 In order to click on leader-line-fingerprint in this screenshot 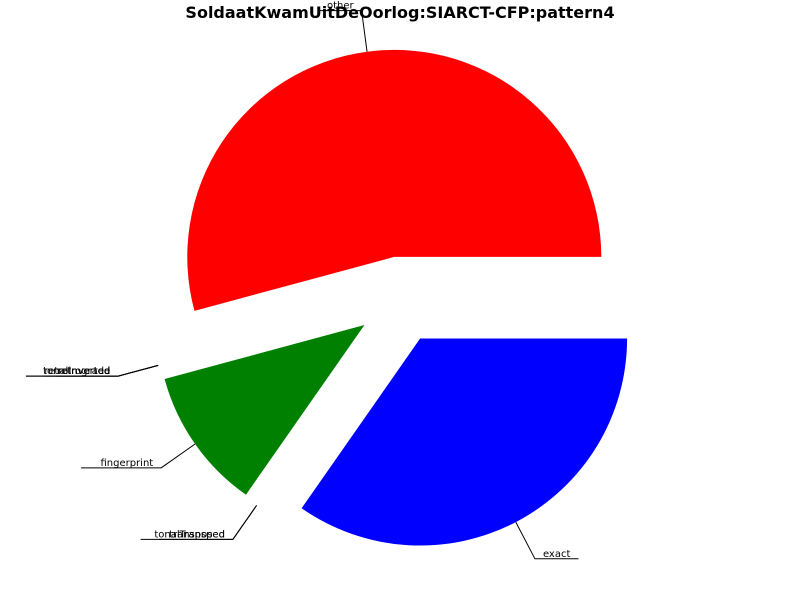, I will do `click(138, 456)`.